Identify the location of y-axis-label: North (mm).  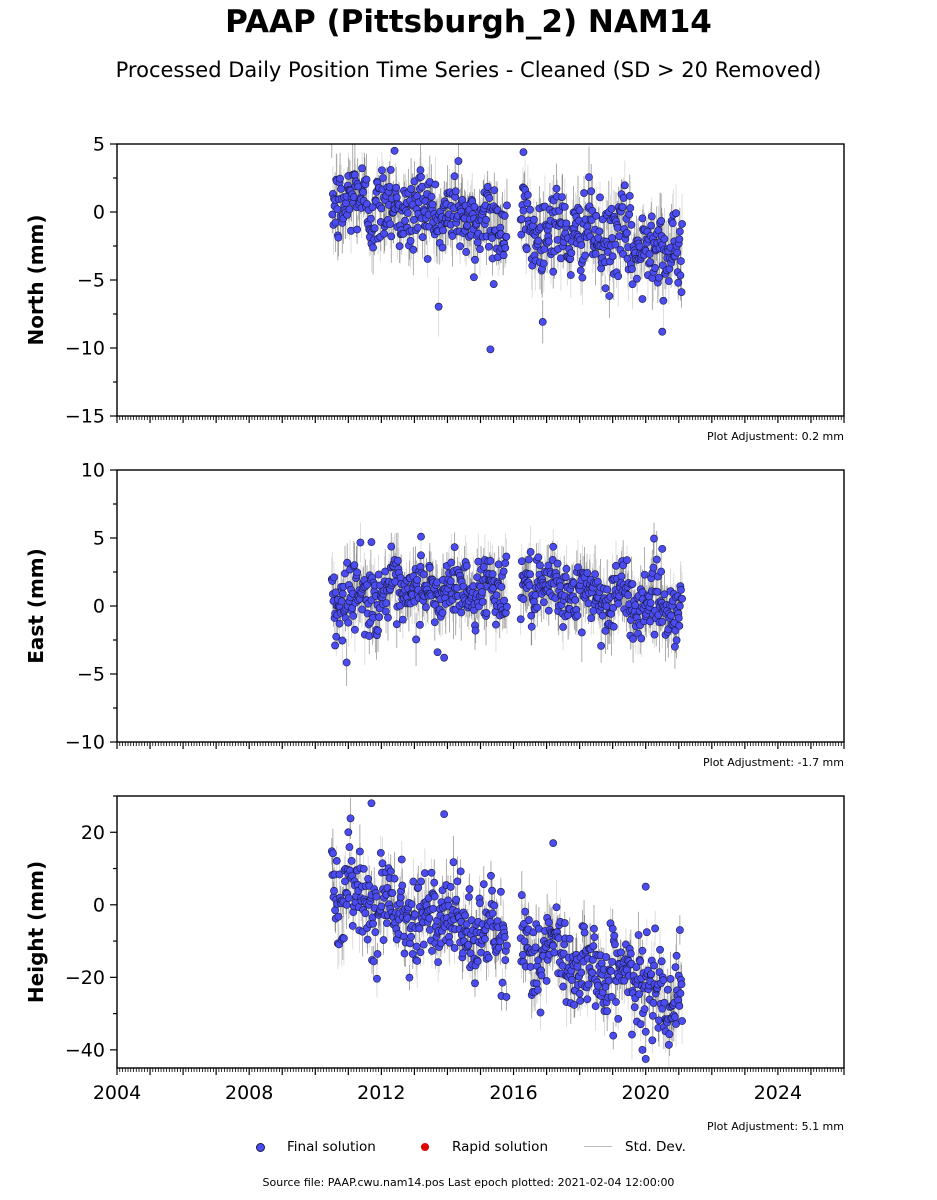
(36, 279).